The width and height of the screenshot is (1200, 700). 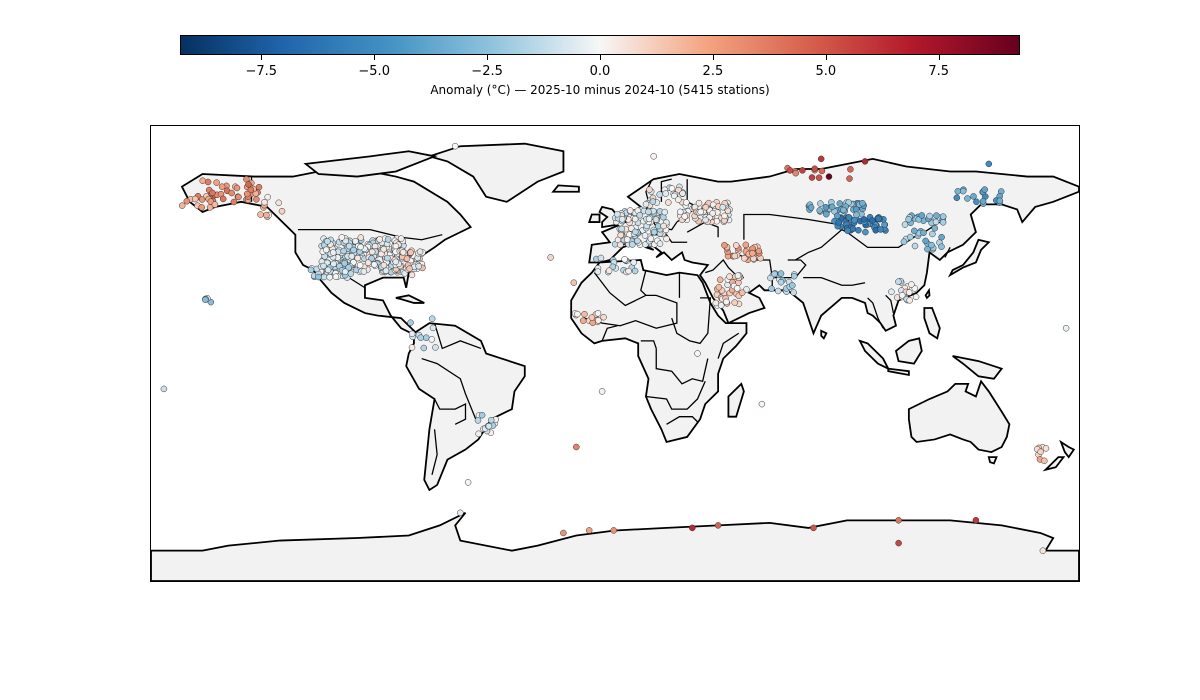 What do you see at coordinates (978, 367) in the screenshot?
I see `land-new-guinea` at bounding box center [978, 367].